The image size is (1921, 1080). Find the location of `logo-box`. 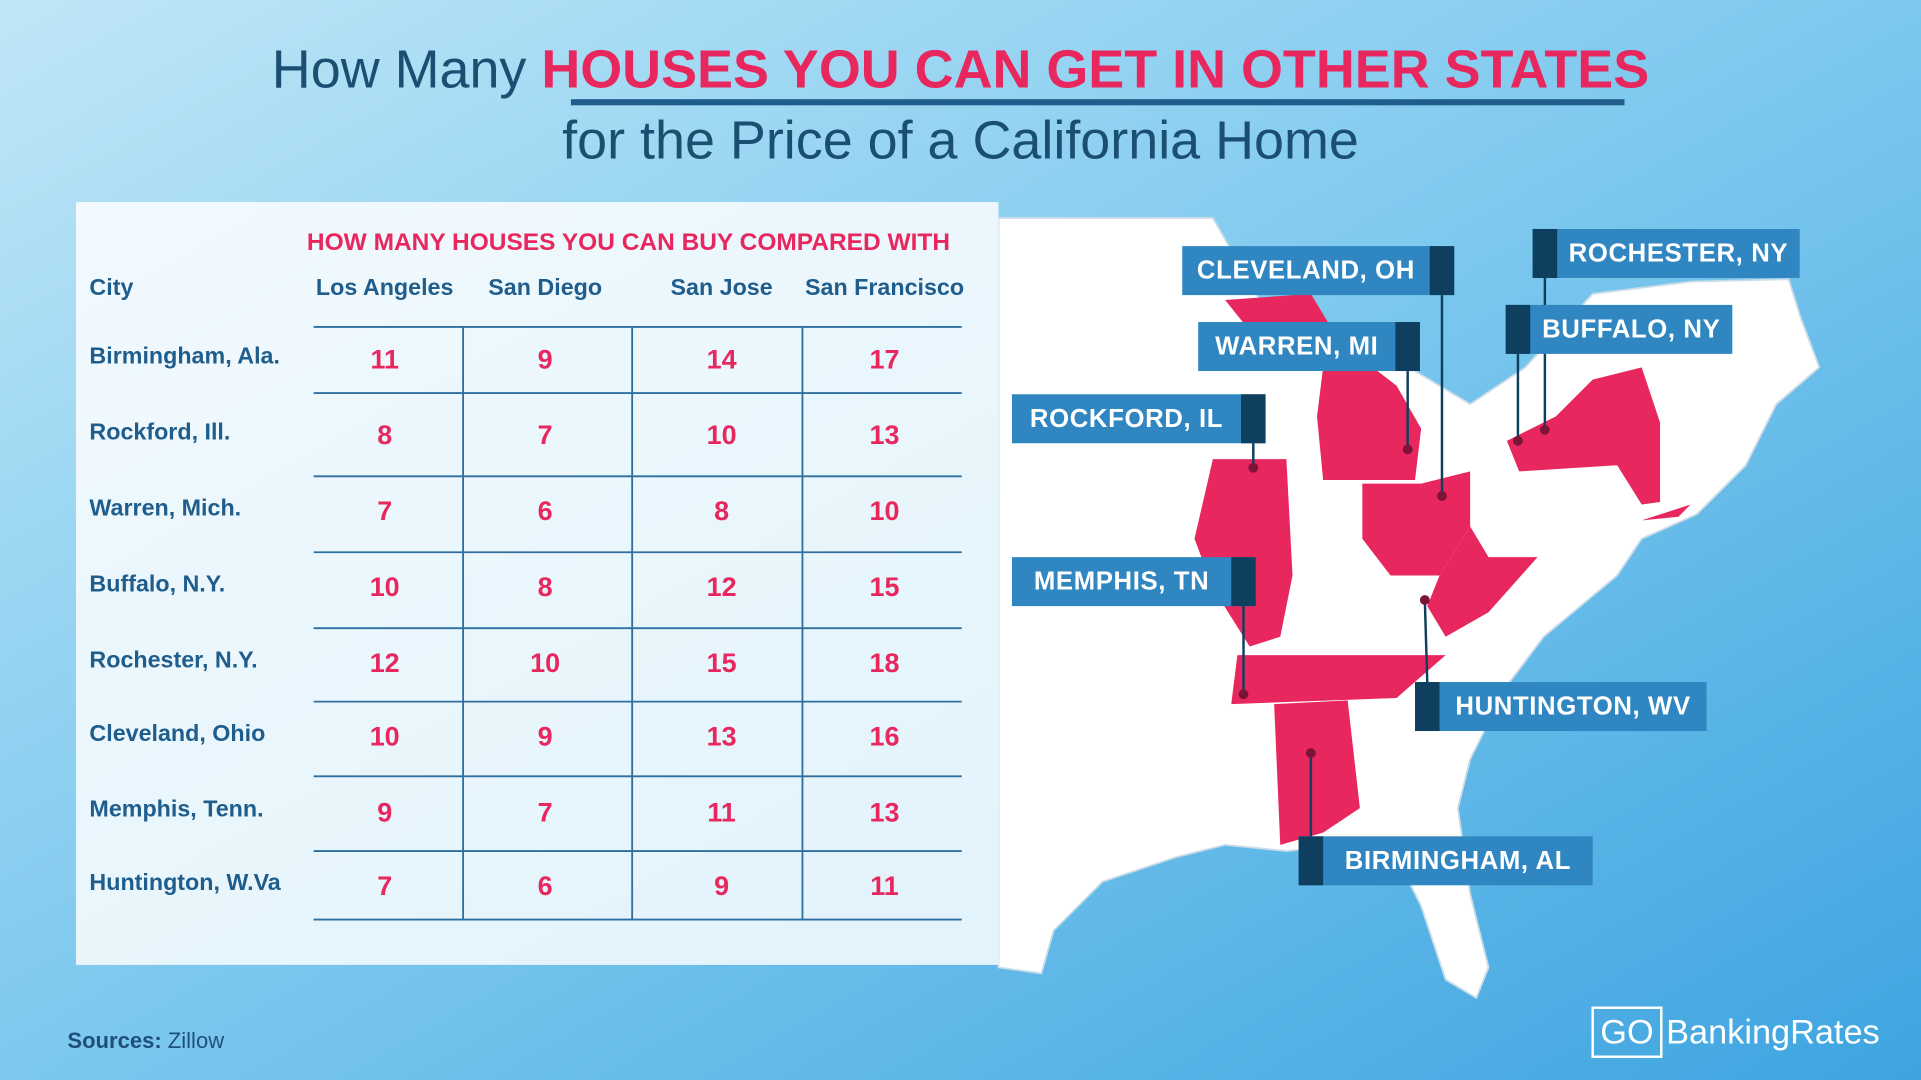

logo-box is located at coordinates (1627, 1032).